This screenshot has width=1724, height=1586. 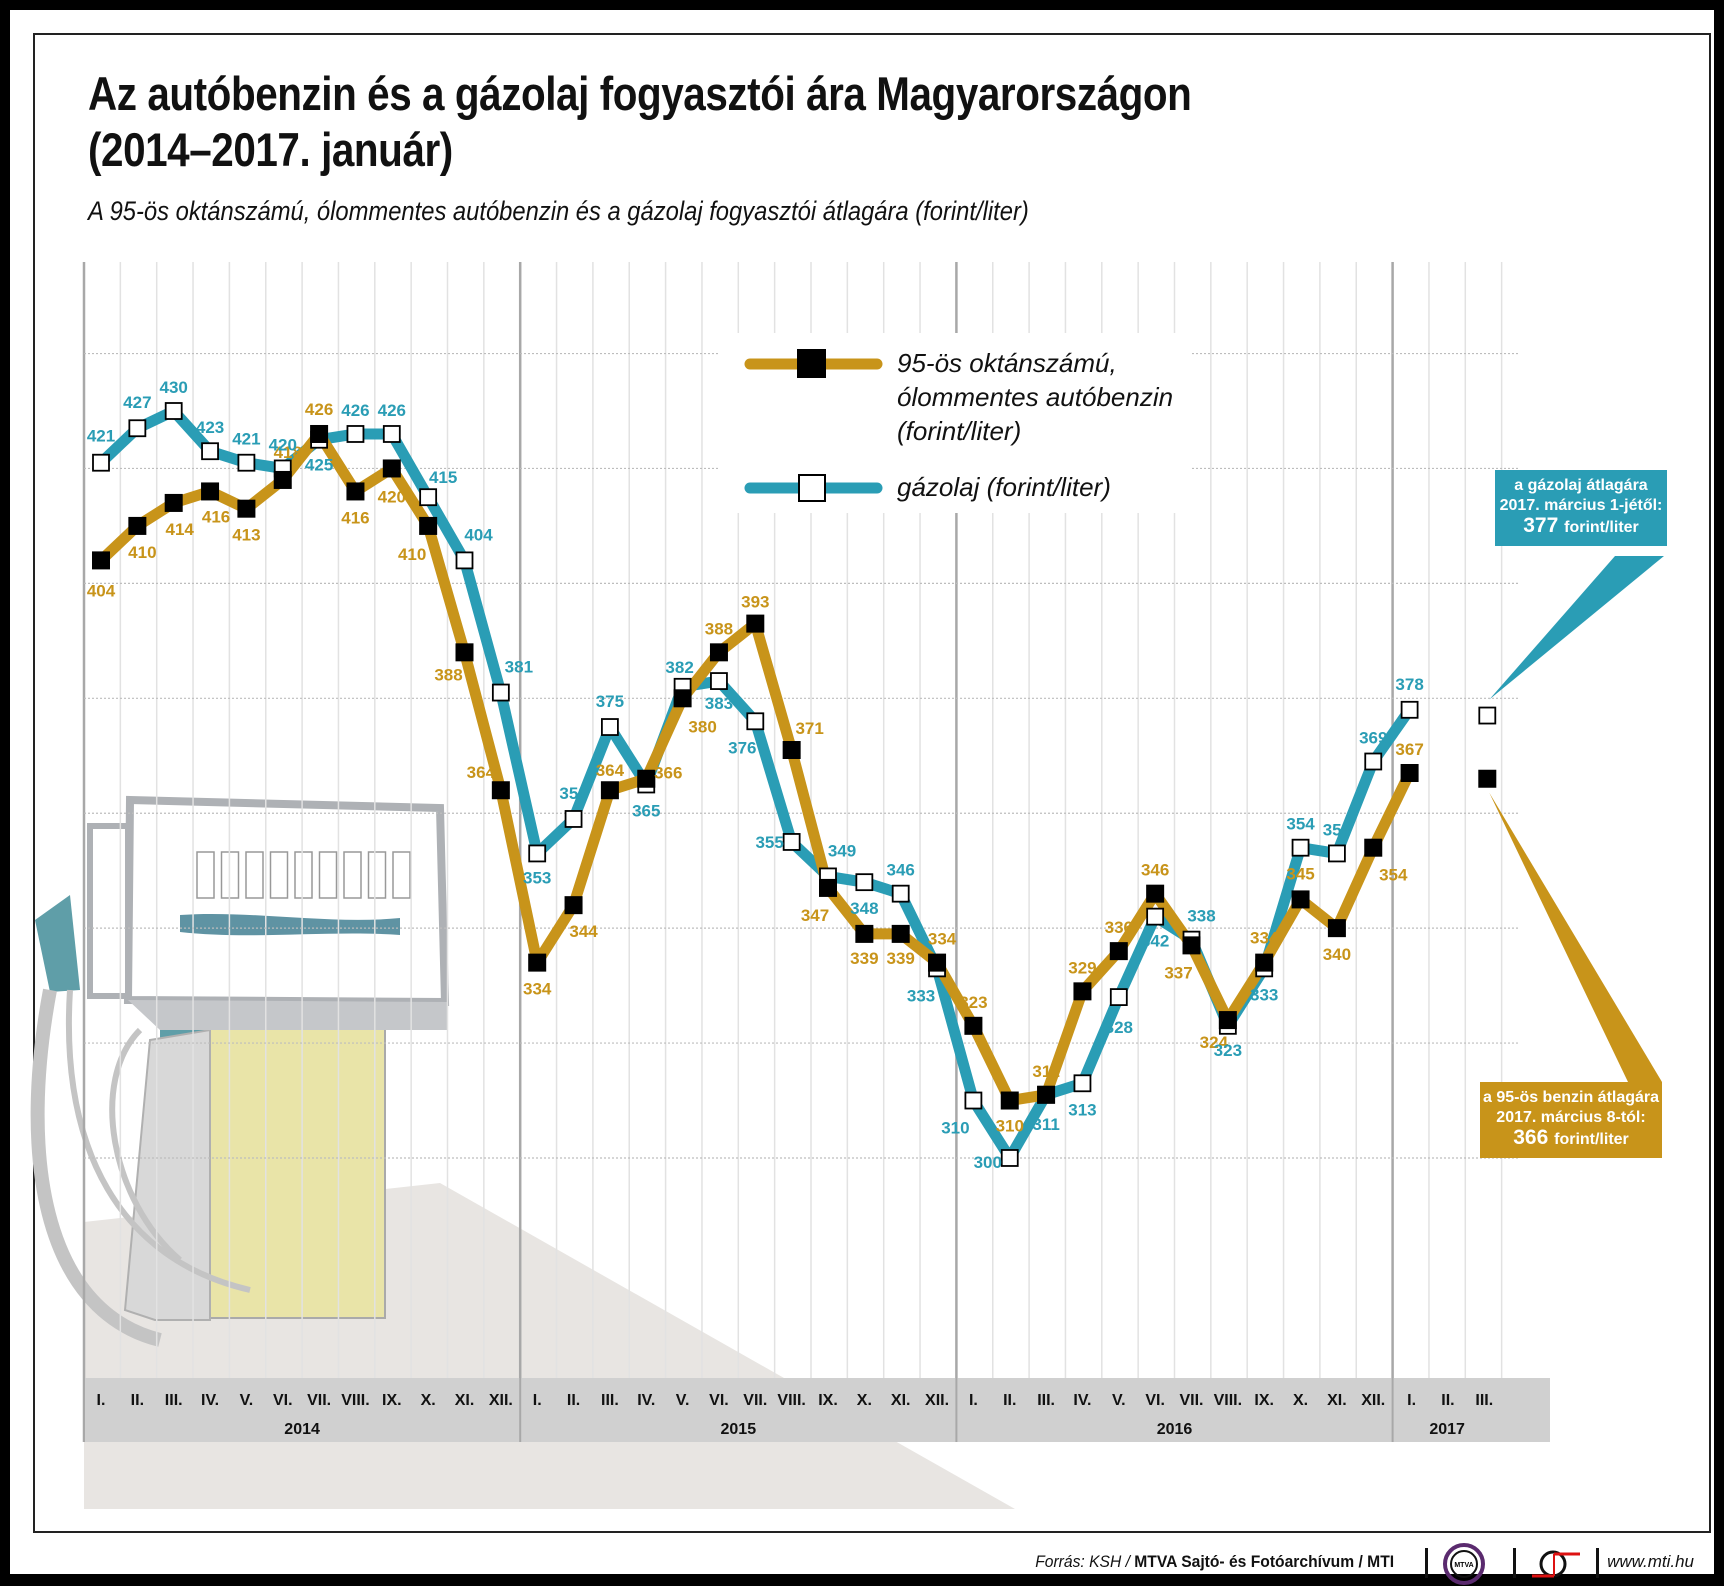 What do you see at coordinates (1201, 916) in the screenshot?
I see `diesel-value-label: 338` at bounding box center [1201, 916].